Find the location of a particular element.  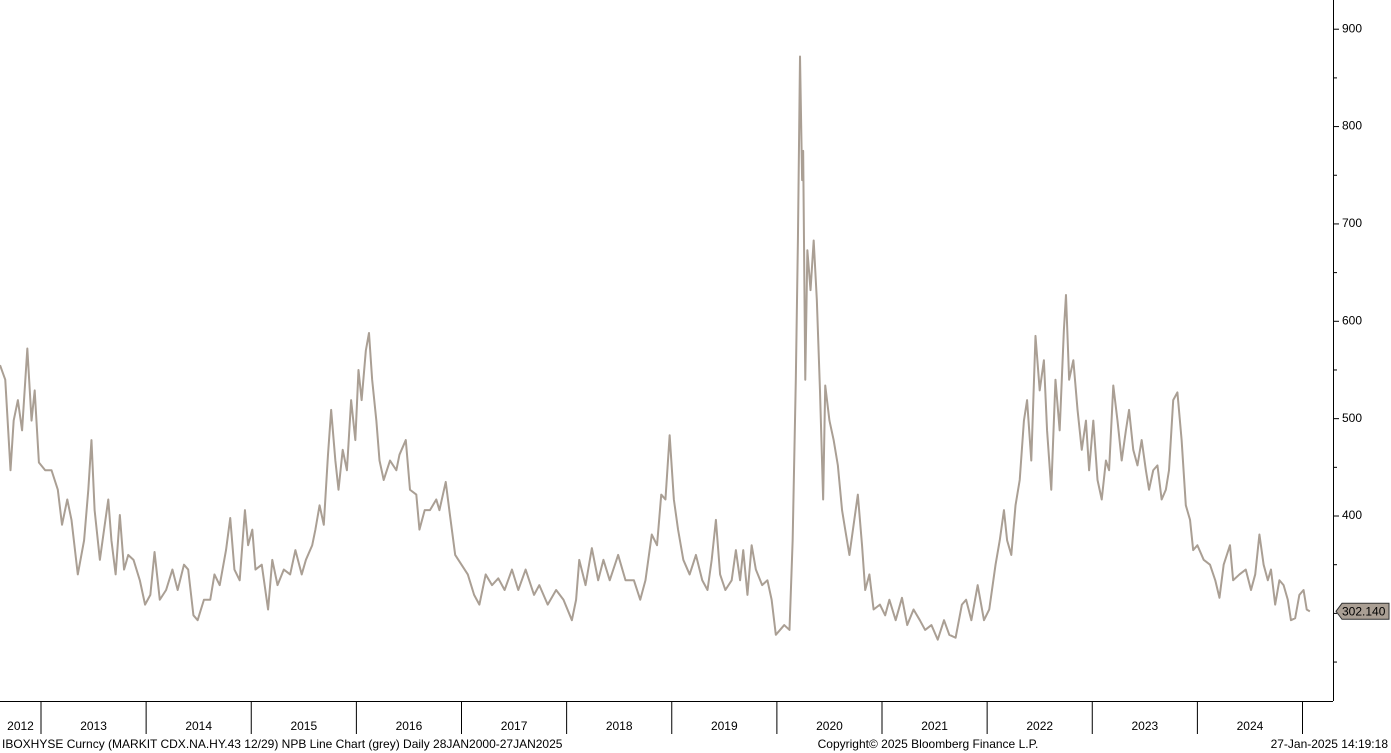

x-tick-label: 2023 is located at coordinates (1144, 726).